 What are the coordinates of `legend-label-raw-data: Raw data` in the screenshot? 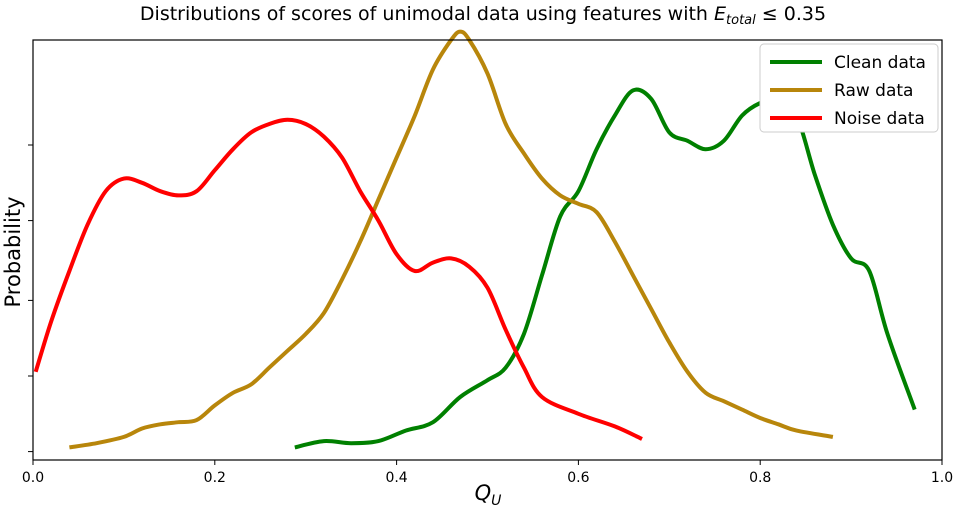 It's located at (873, 91).